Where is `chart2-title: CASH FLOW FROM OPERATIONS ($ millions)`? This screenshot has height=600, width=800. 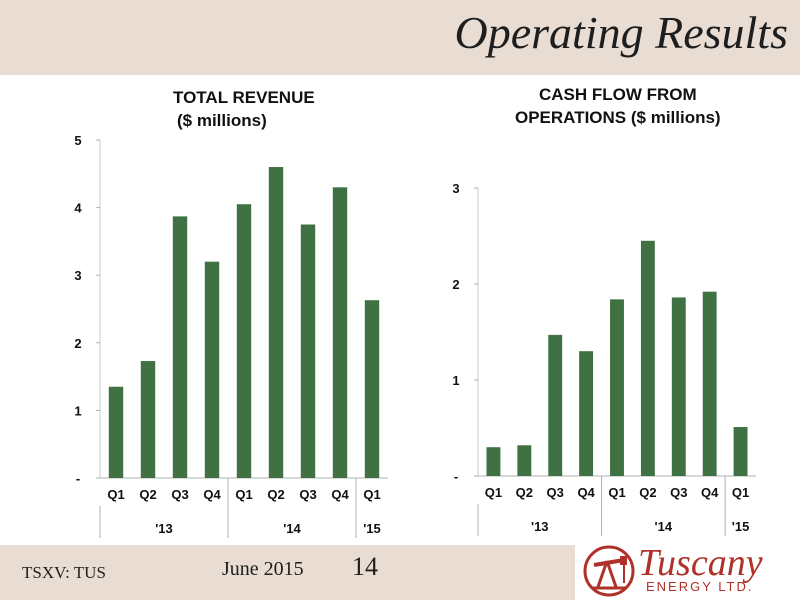
chart2-title: CASH FLOW FROM OPERATIONS ($ millions) is located at coordinates (618, 106).